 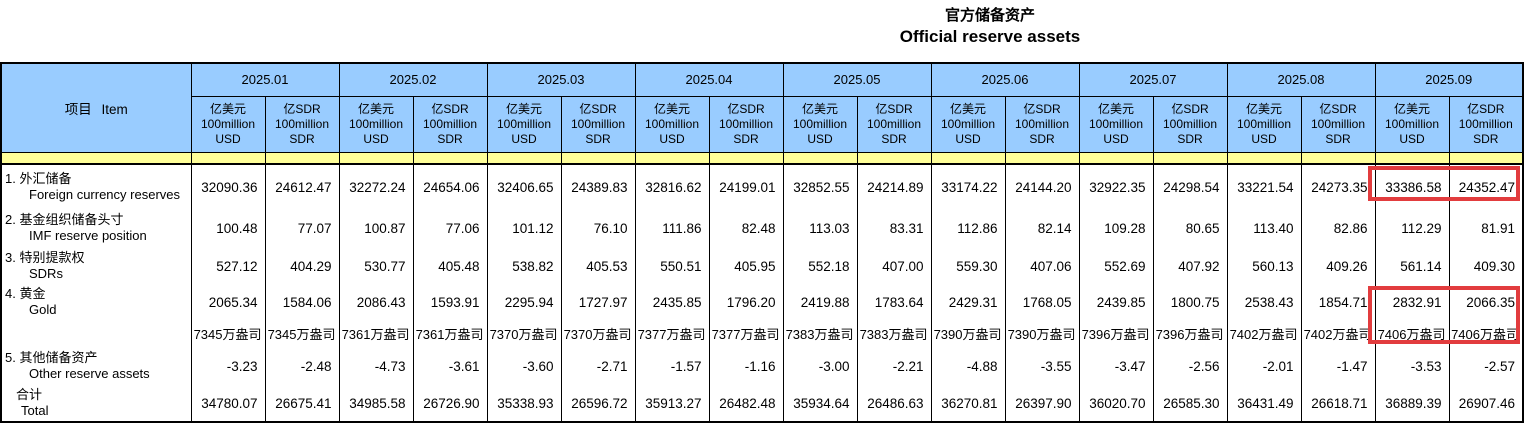 I want to click on row-label-en: Gold, so click(x=43, y=309).